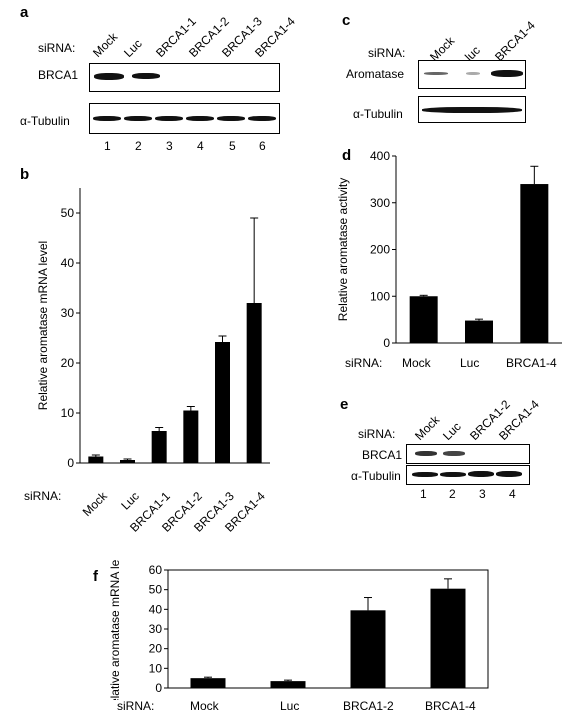 This screenshot has width=583, height=718. Describe the element at coordinates (156, 609) in the screenshot. I see `chart-f-y-tick-label: 40` at that location.